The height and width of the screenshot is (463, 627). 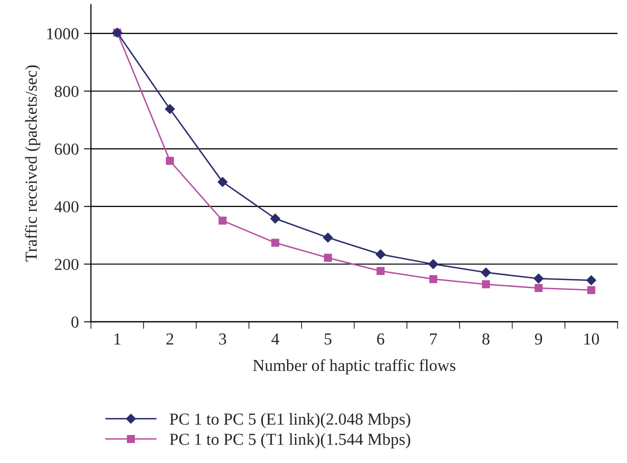 What do you see at coordinates (486, 339) in the screenshot?
I see `x-tick-label: 8` at bounding box center [486, 339].